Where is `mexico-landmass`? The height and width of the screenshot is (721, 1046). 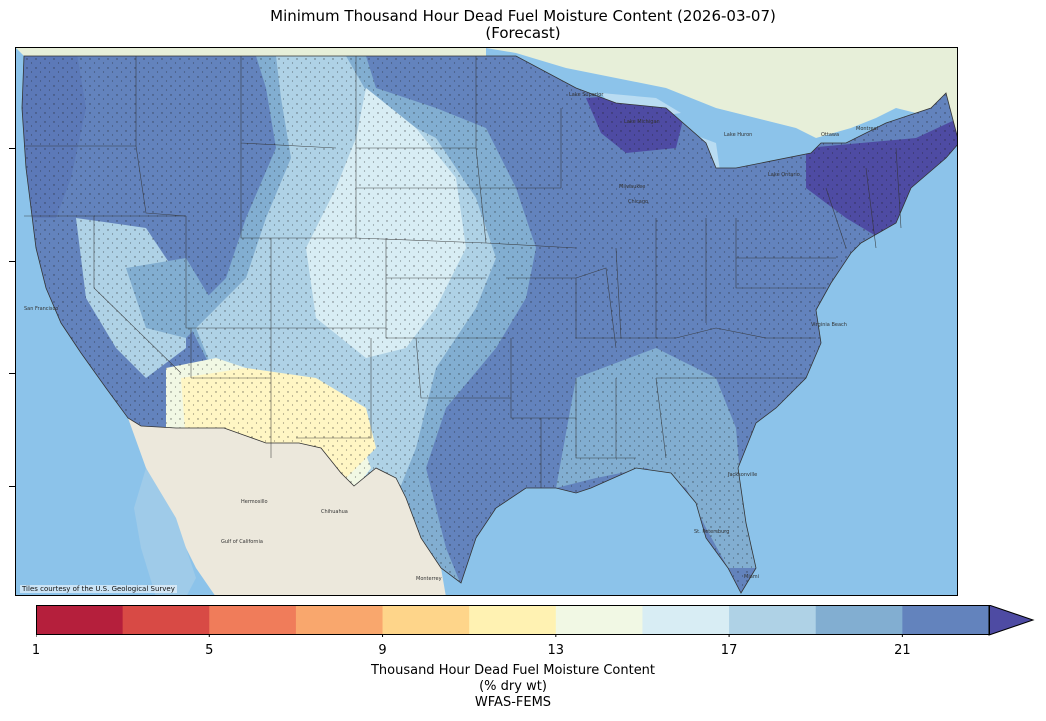
mexico-landmass is located at coordinates (287, 506).